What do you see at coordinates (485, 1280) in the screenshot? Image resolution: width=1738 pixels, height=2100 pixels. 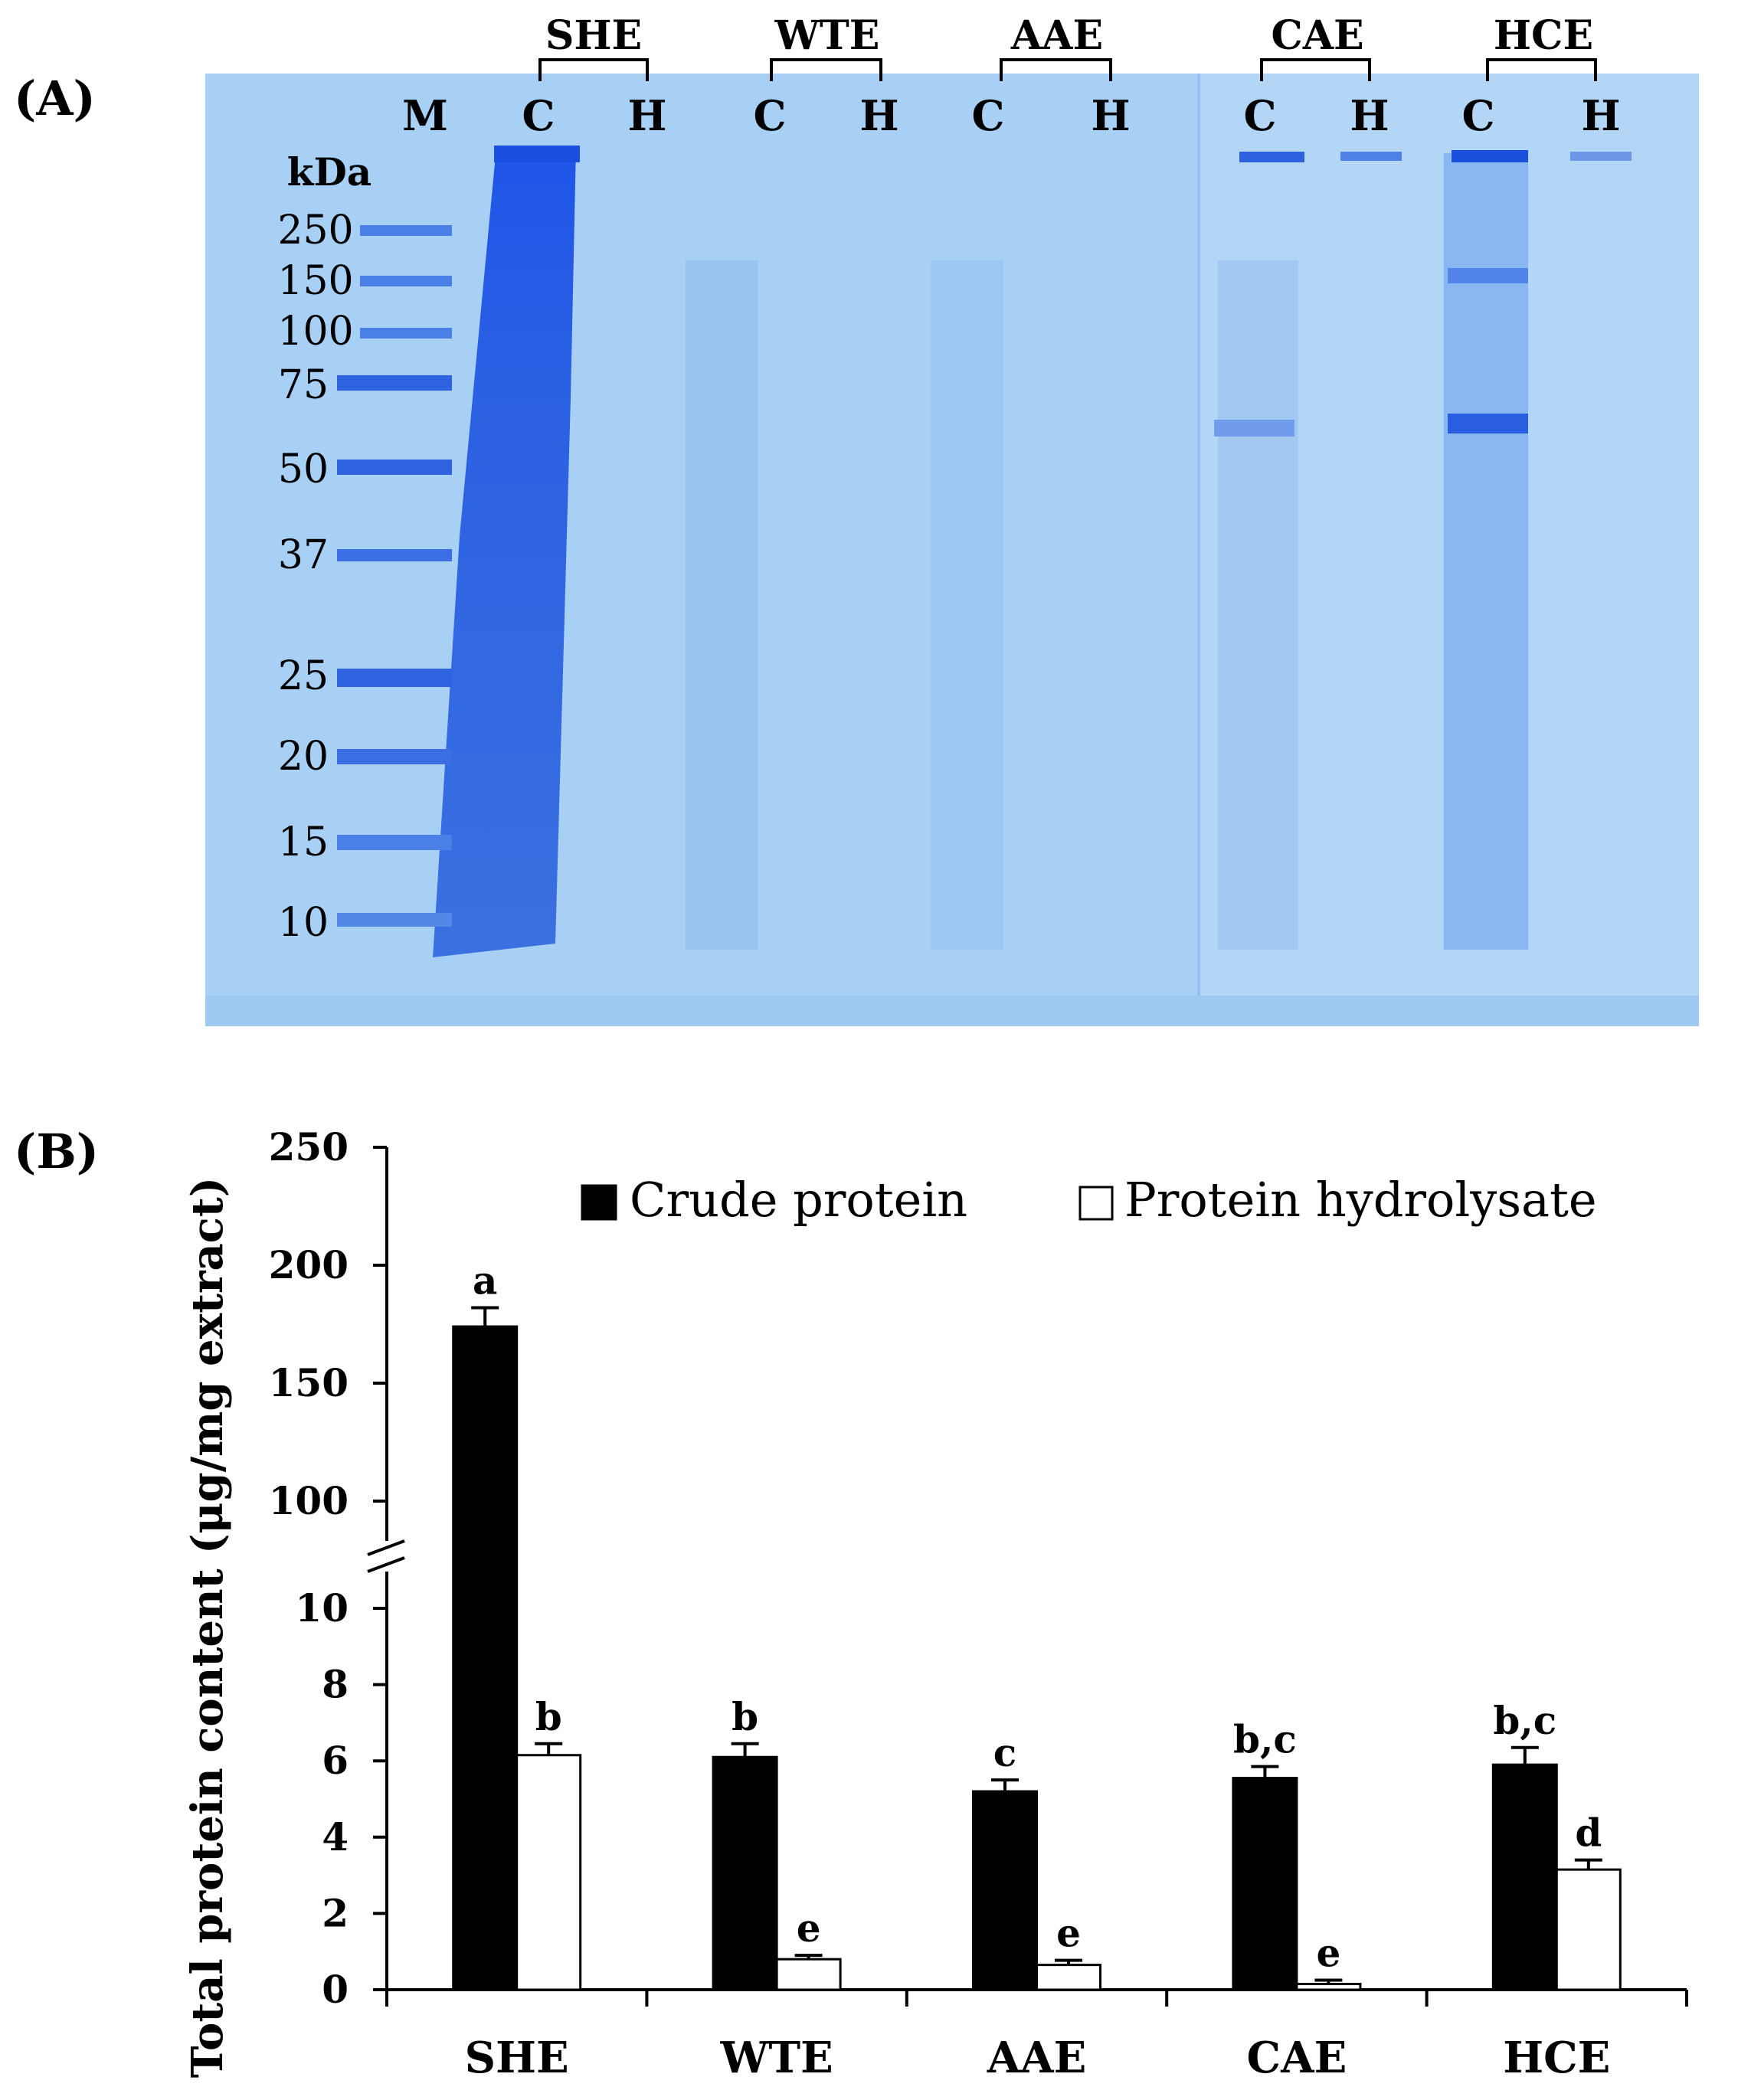 I see `significance-letter: a` at bounding box center [485, 1280].